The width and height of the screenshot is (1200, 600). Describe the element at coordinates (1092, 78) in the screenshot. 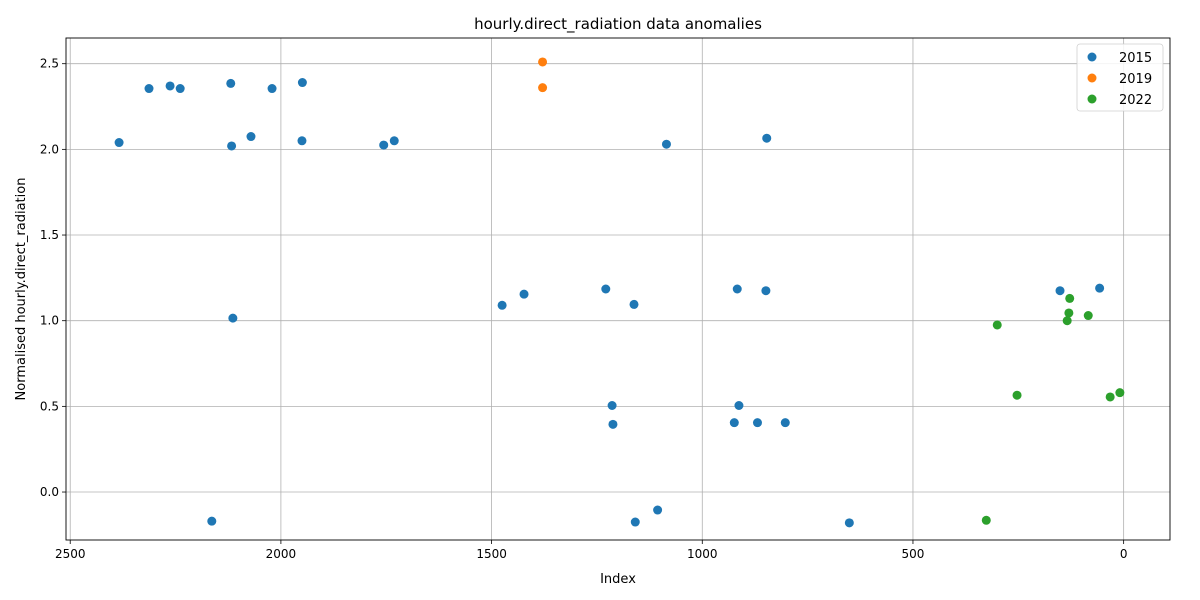

I see `legend-marker-2019` at that location.